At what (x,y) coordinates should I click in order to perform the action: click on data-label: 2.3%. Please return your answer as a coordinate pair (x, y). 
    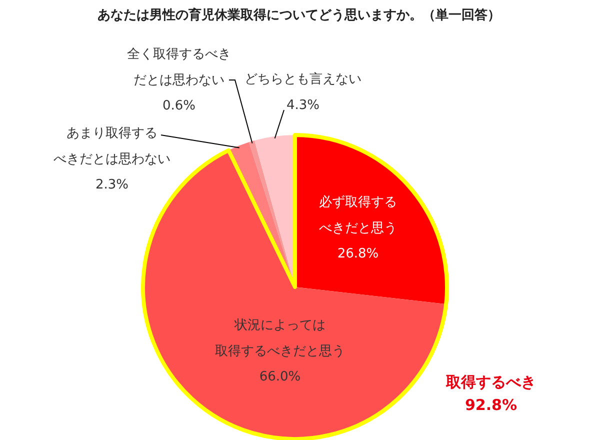
    Looking at the image, I should click on (112, 184).